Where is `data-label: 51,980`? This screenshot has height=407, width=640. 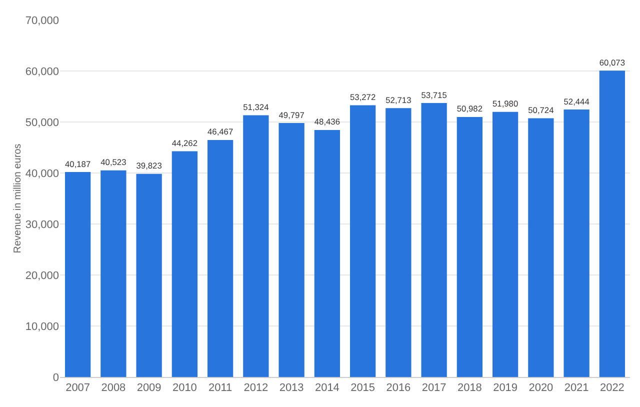
data-label: 51,980 is located at coordinates (505, 103).